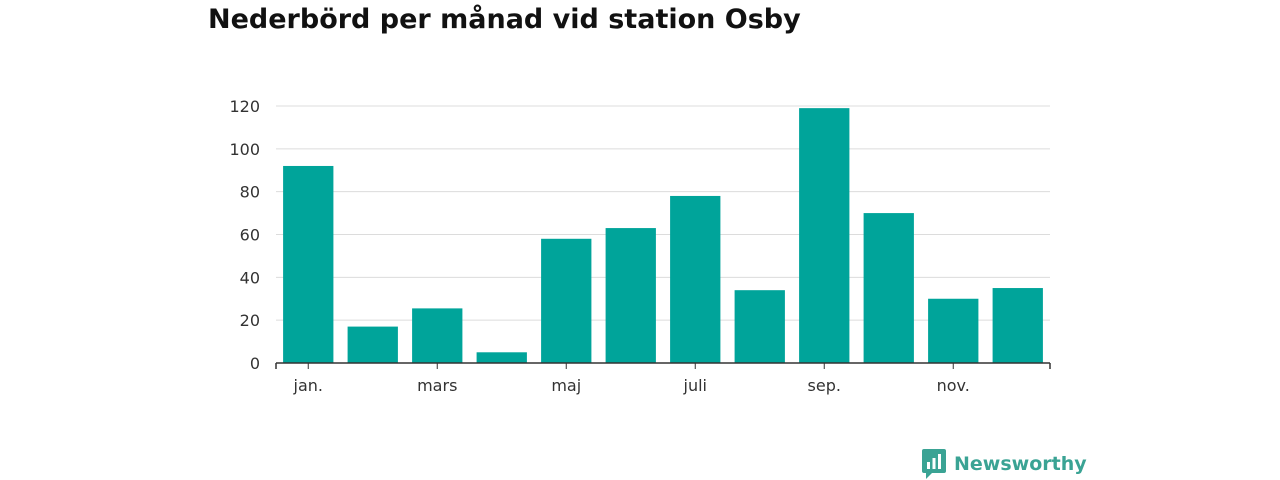 Image resolution: width=1280 pixels, height=480 pixels. What do you see at coordinates (663, 365) in the screenshot?
I see `axes` at bounding box center [663, 365].